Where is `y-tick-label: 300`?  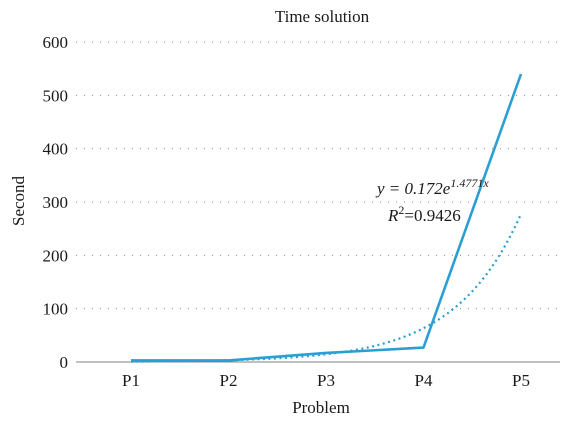
y-tick-label: 300 is located at coordinates (56, 202).